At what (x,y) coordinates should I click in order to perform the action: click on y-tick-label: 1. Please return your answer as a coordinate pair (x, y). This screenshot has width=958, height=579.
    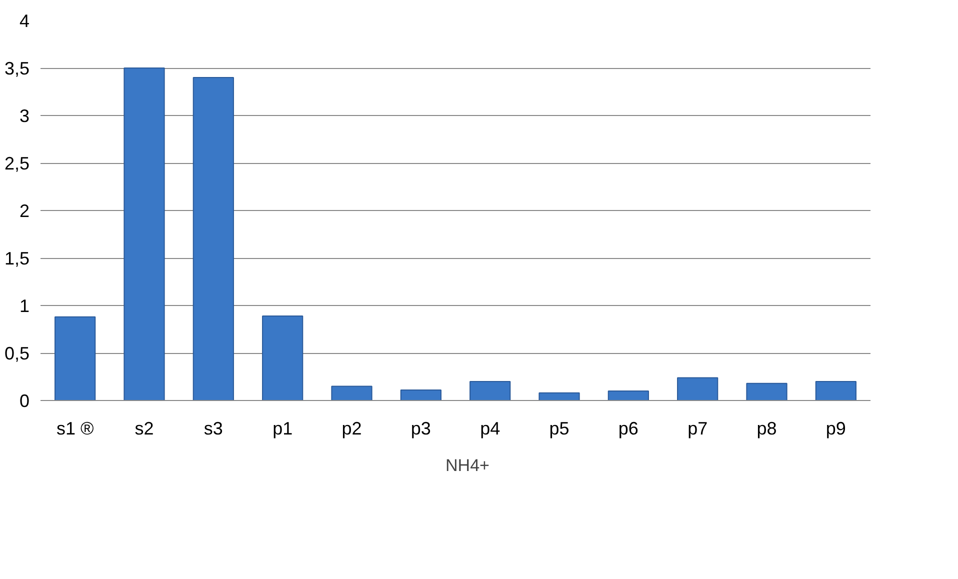
    Looking at the image, I should click on (24, 306).